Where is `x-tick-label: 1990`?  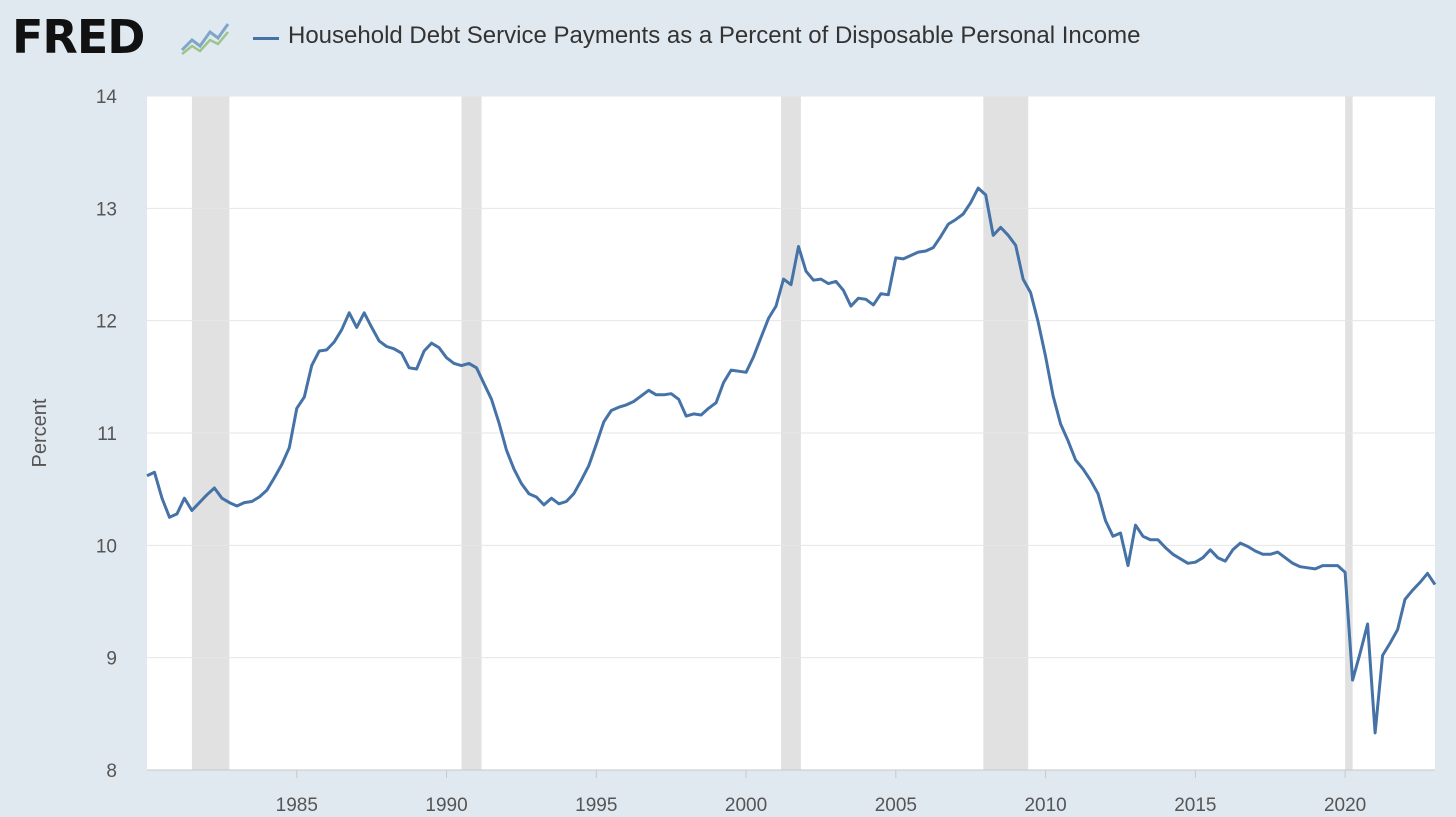
x-tick-label: 1990 is located at coordinates (446, 805).